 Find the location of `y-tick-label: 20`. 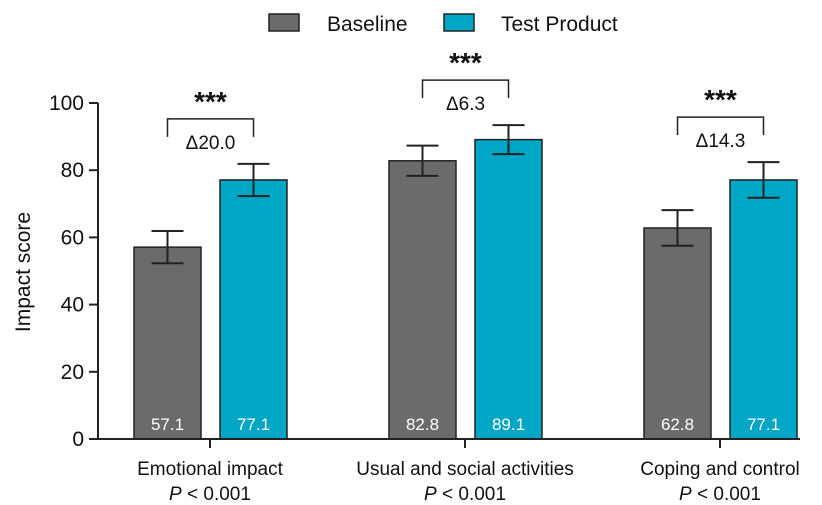

y-tick-label: 20 is located at coordinates (72, 372).